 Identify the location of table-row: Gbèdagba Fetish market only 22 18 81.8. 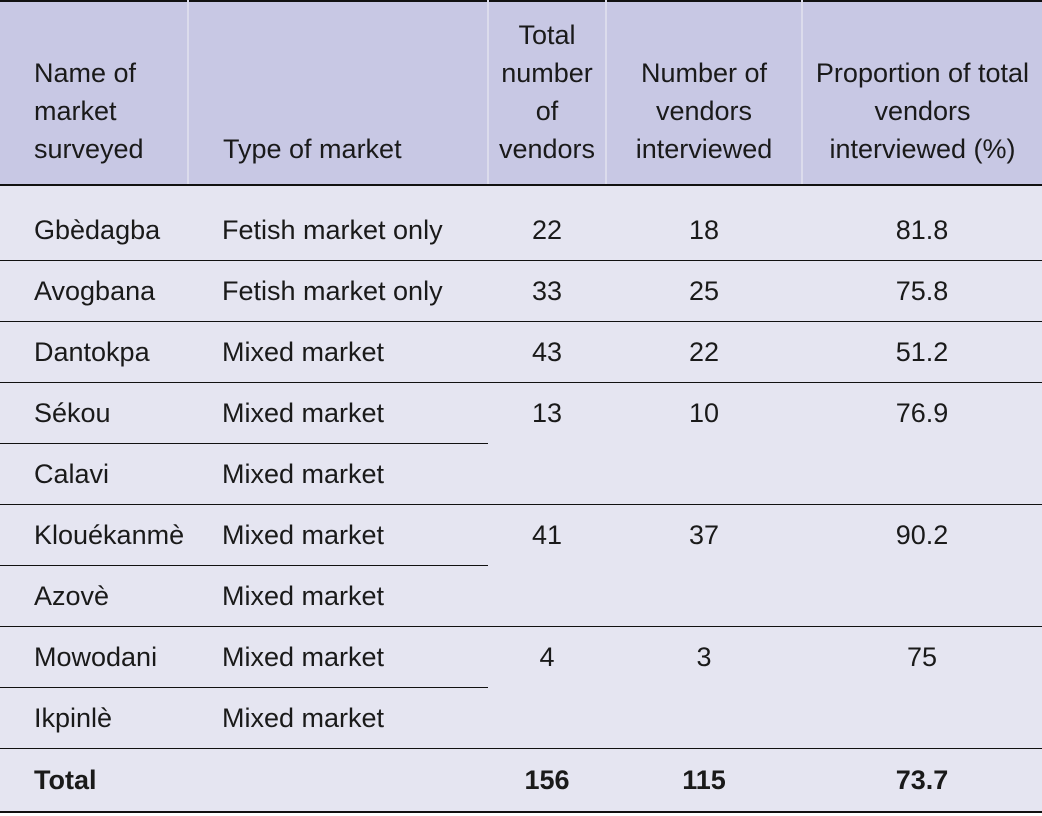
(521, 230).